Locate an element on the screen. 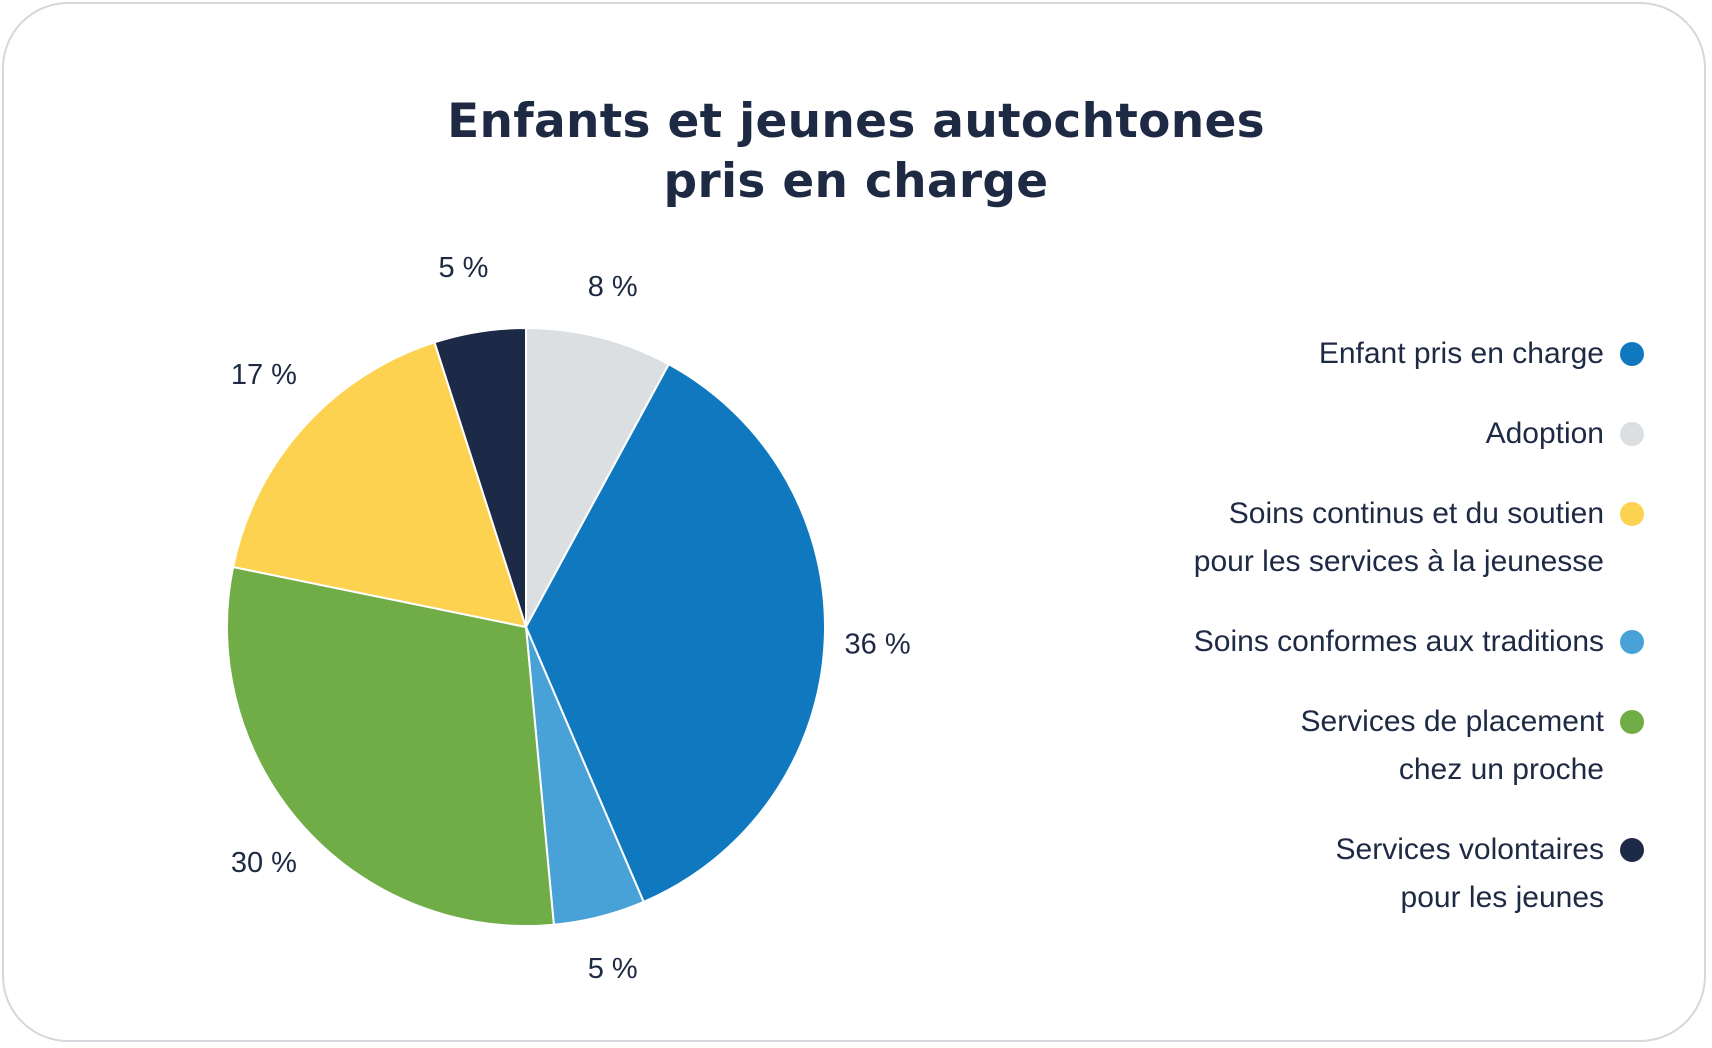 This screenshot has height=1048, width=1712. legend-label-line: Adoption is located at coordinates (1544, 433).